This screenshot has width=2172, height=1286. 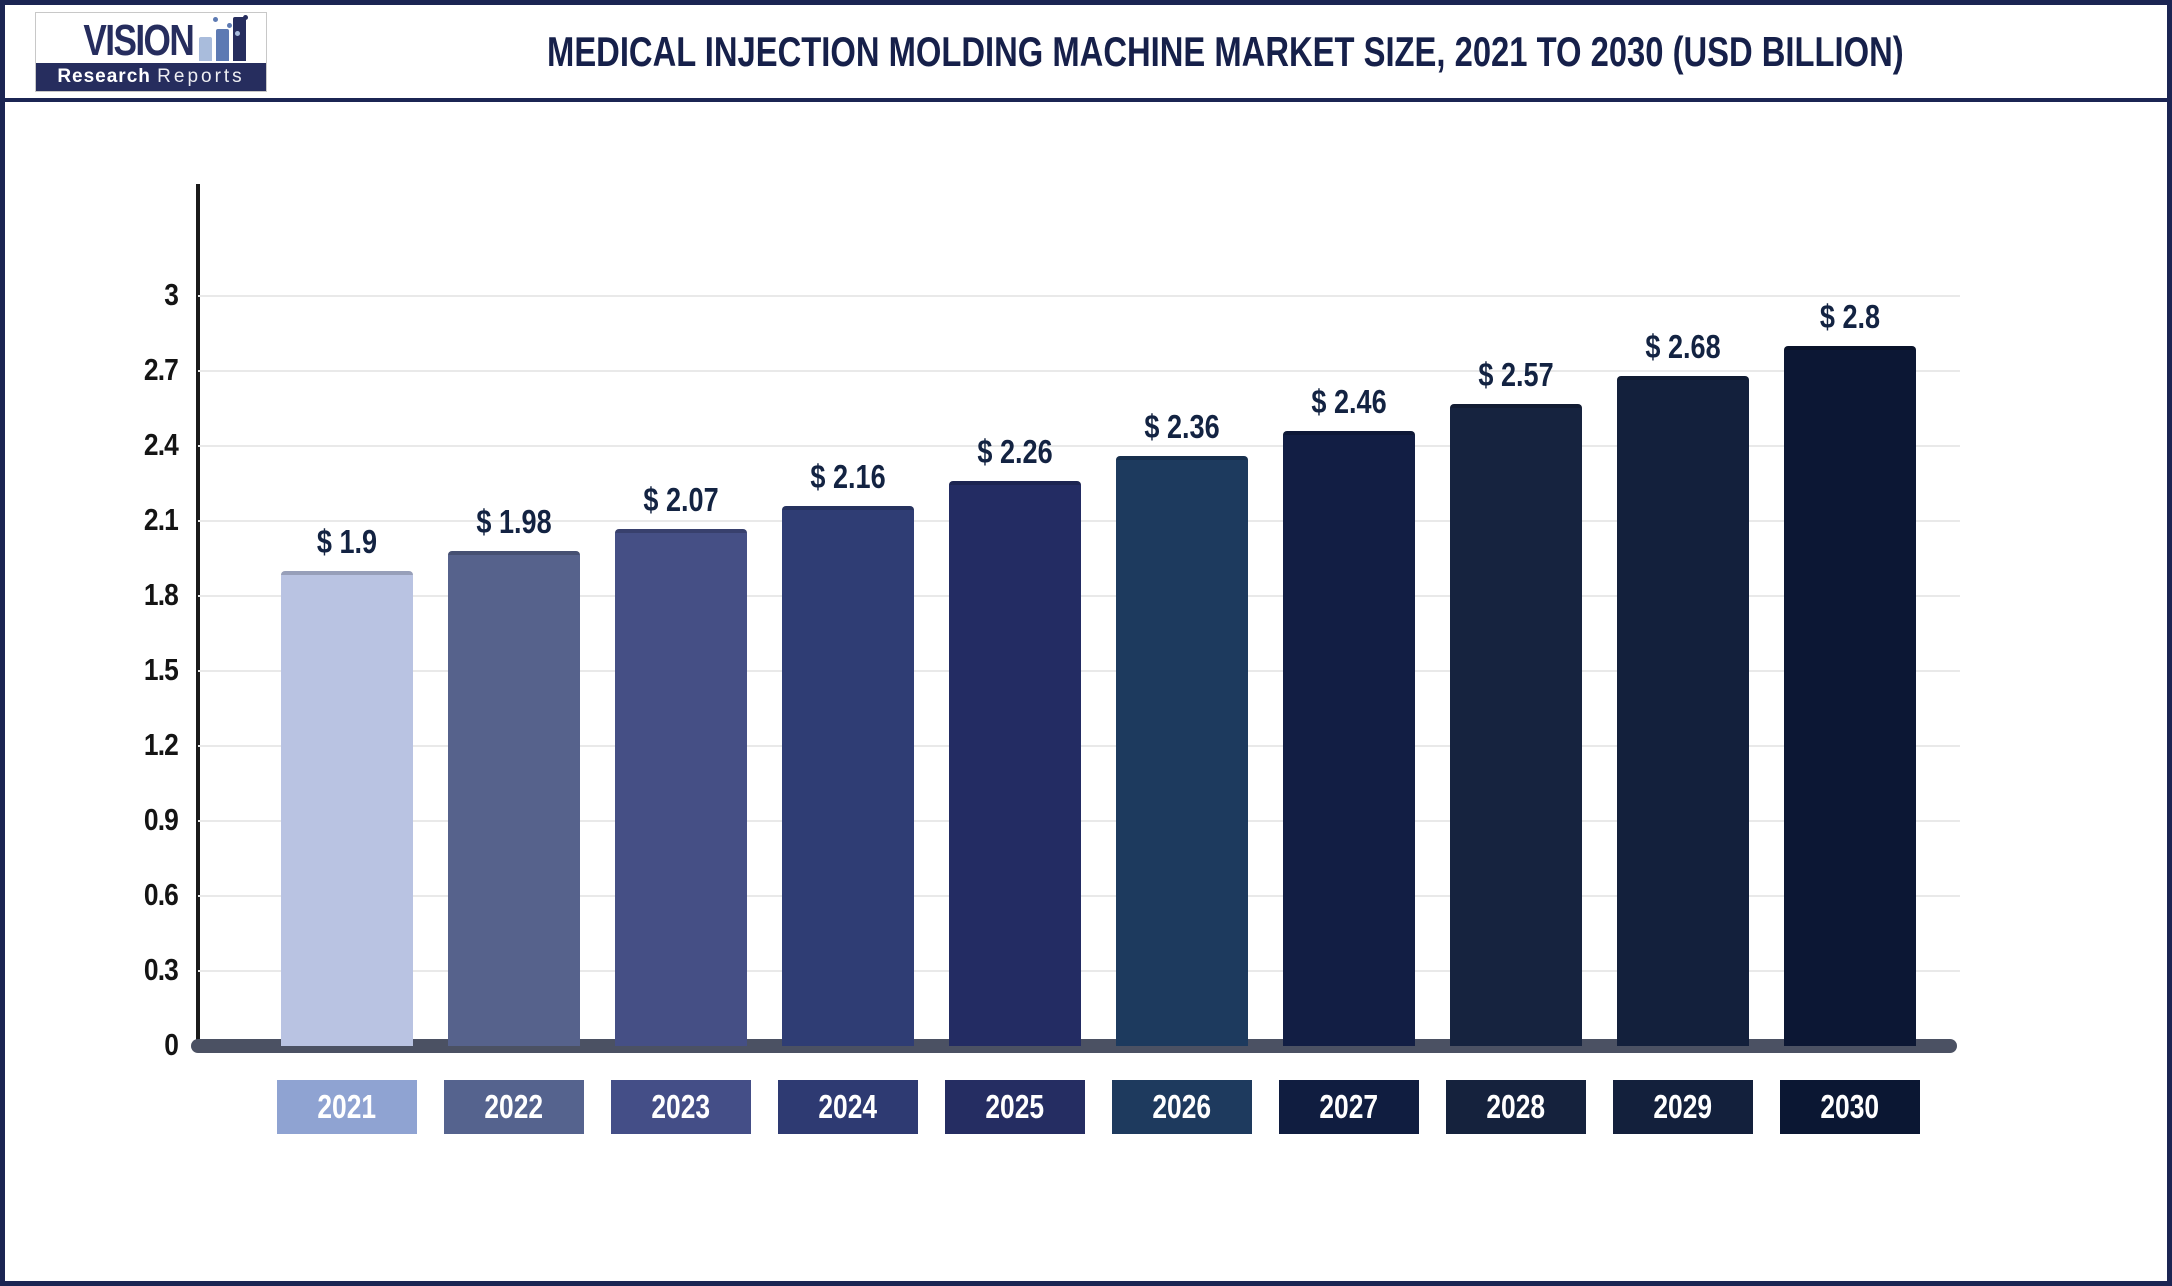 I want to click on year-label-2027: 2027, so click(x=1349, y=1107).